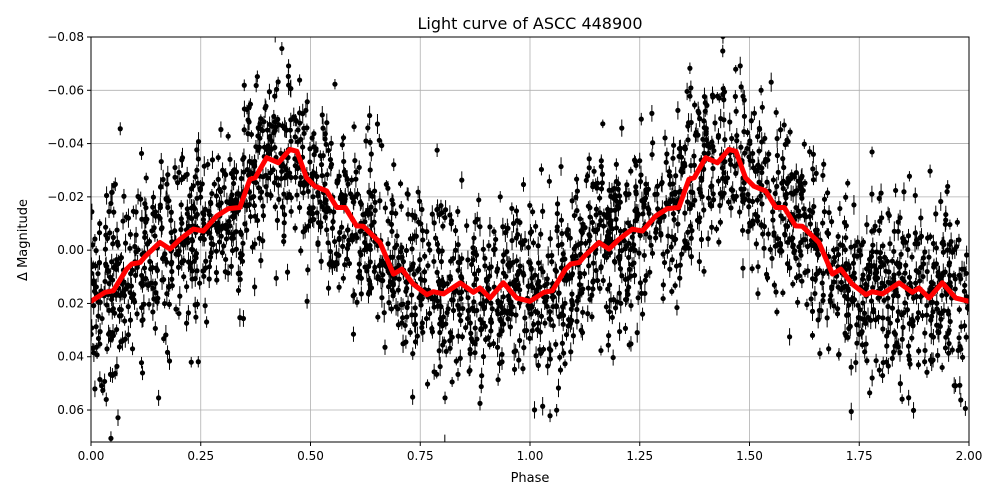 This screenshot has width=1000, height=500. Describe the element at coordinates (70, 410) in the screenshot. I see `y-tick-label: 0.06` at that location.